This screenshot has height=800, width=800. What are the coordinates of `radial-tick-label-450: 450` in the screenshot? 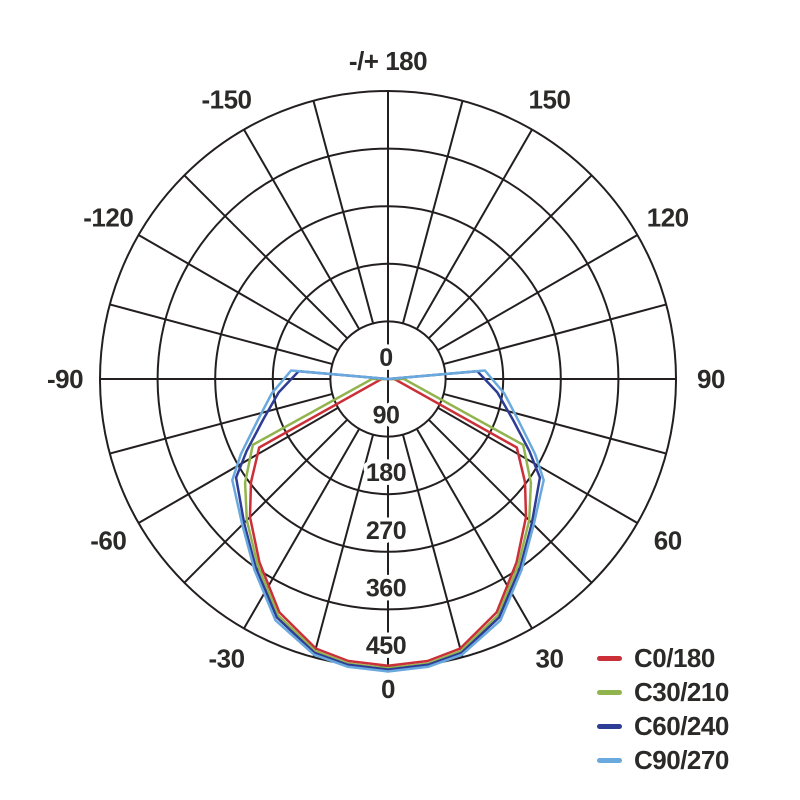 It's located at (386, 646).